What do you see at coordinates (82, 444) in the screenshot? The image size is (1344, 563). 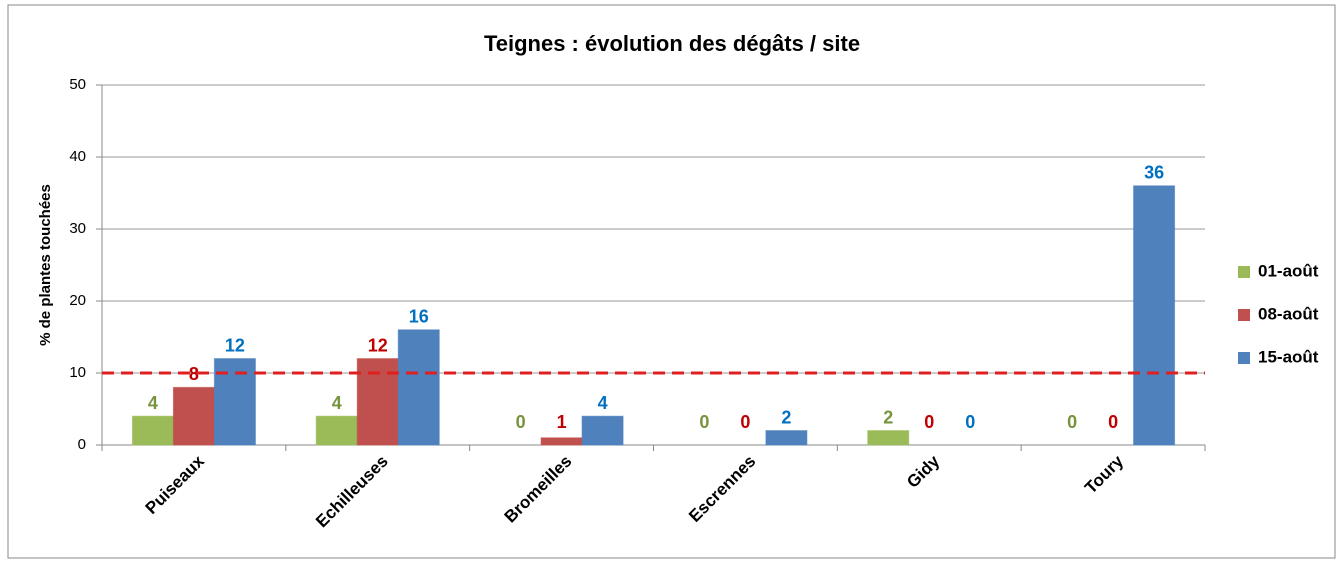 I see `y-tick-label: 0` at bounding box center [82, 444].